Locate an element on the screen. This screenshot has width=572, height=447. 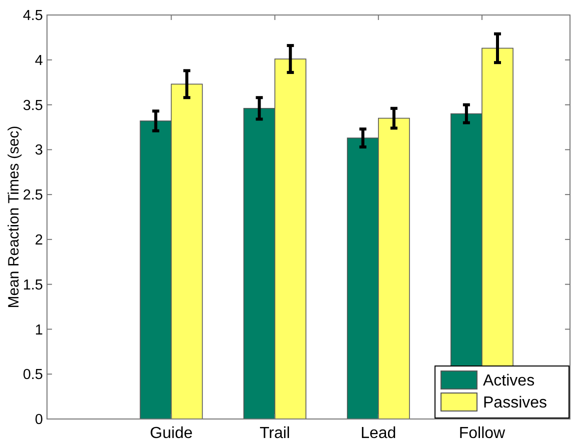
y-tick-label: 1 is located at coordinates (38, 330).